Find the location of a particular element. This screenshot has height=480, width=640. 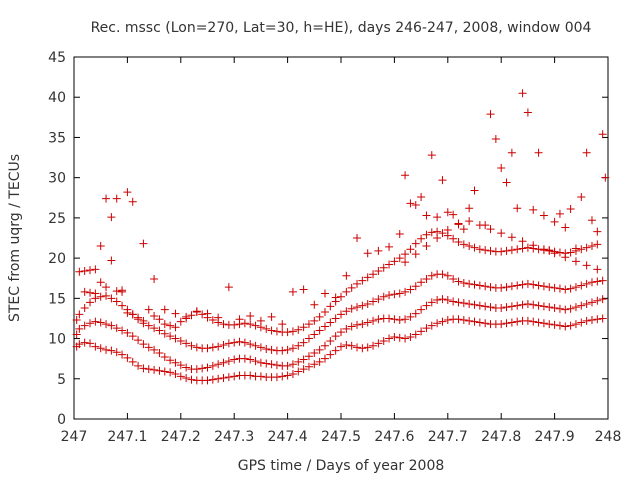

x-tick-label: 247.8 is located at coordinates (501, 437).